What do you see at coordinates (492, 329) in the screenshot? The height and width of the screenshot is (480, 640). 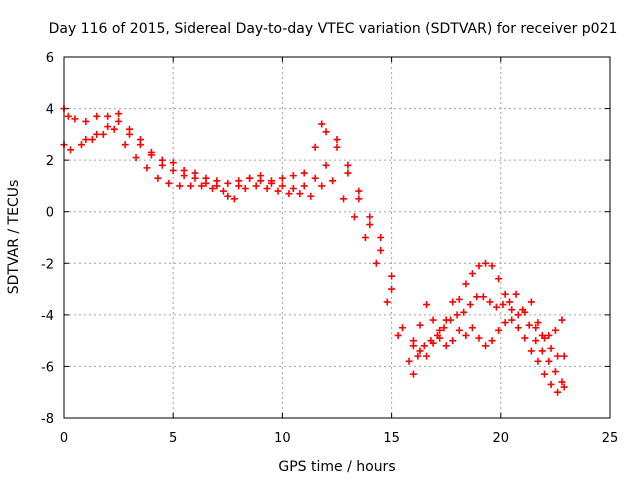 I see `series-track-f` at bounding box center [492, 329].